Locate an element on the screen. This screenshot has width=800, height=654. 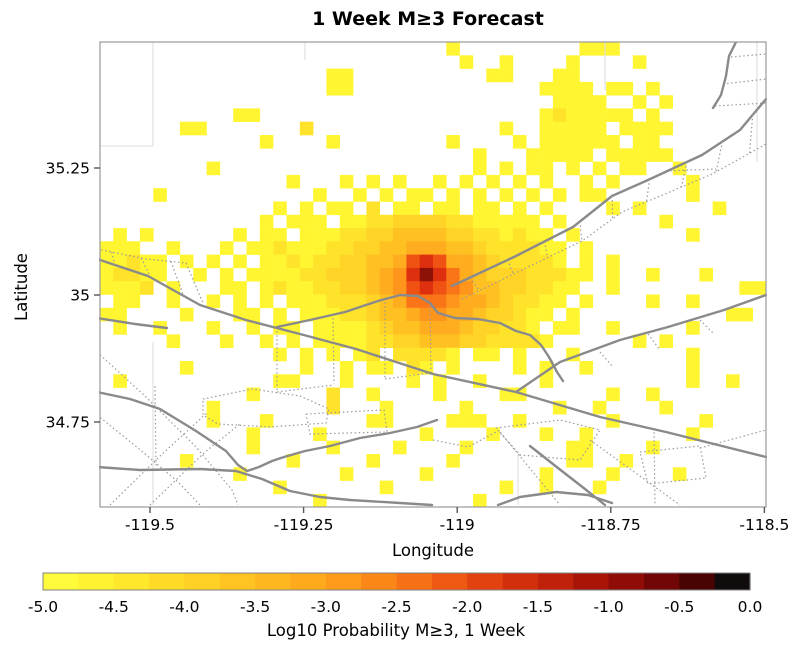
colorbar-caption: Log10 Probability M≥3, 1 Week is located at coordinates (396, 630).